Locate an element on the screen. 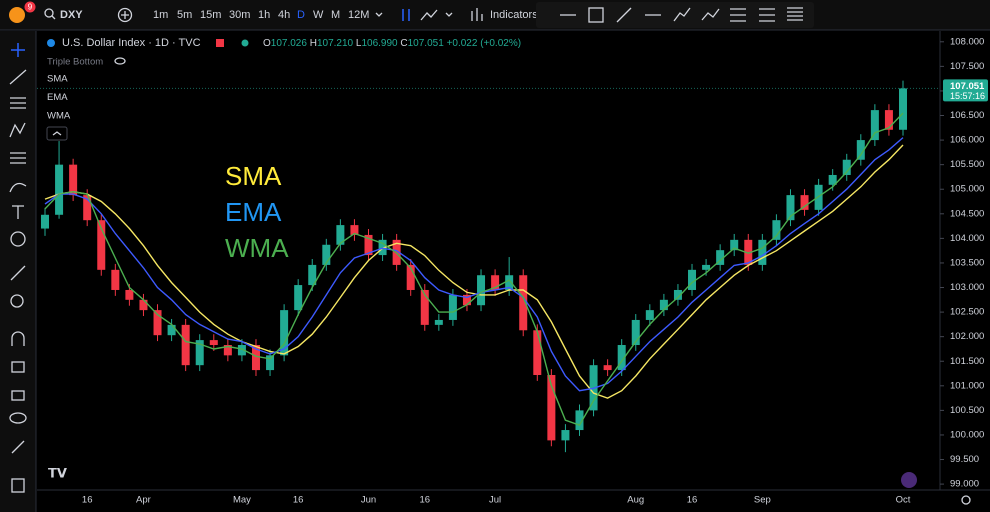  annotation: WMA is located at coordinates (257, 248).